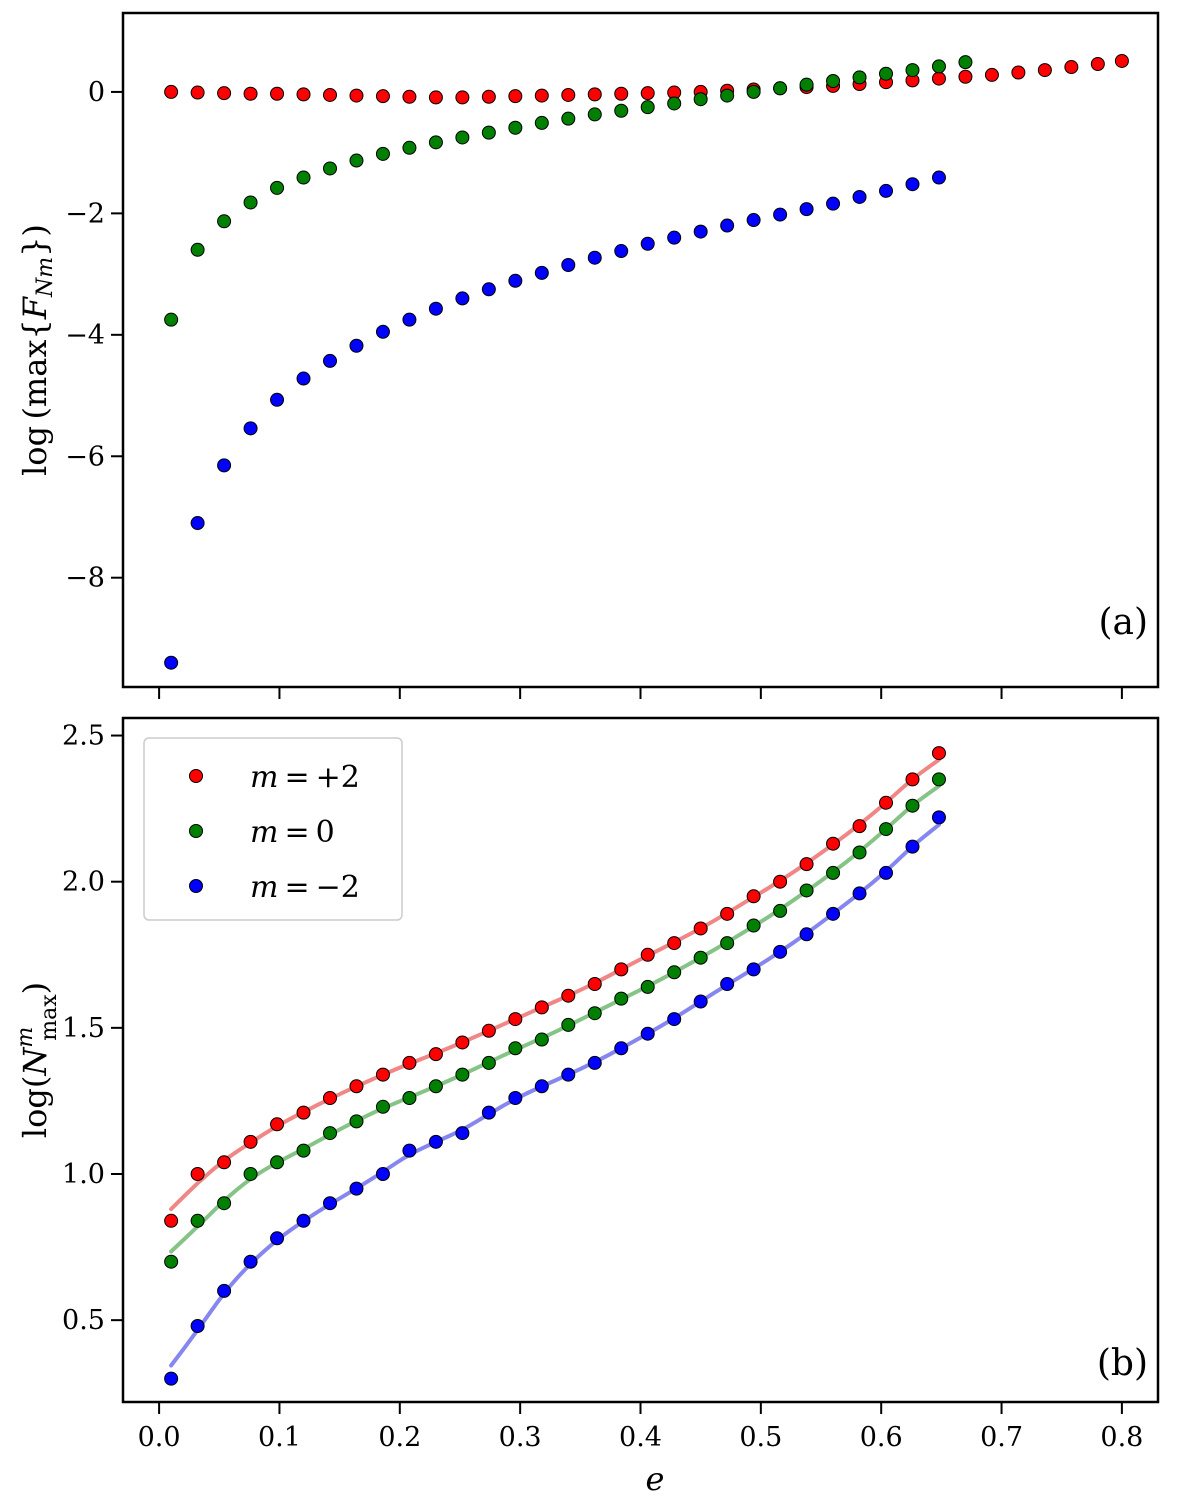 The image size is (1200, 1511). I want to click on panel-a-ylabel-pre: log (max{, so click(35, 397).